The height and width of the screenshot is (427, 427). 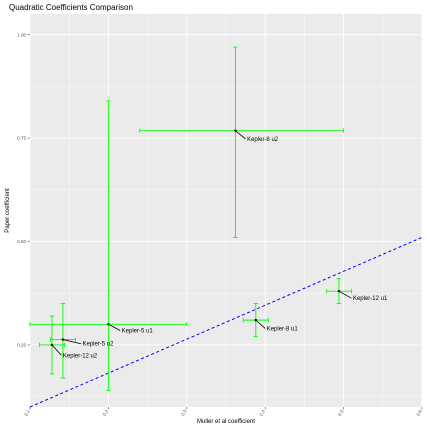 What do you see at coordinates (21, 241) in the screenshot?
I see `y-tick-label: 0.50` at bounding box center [21, 241].